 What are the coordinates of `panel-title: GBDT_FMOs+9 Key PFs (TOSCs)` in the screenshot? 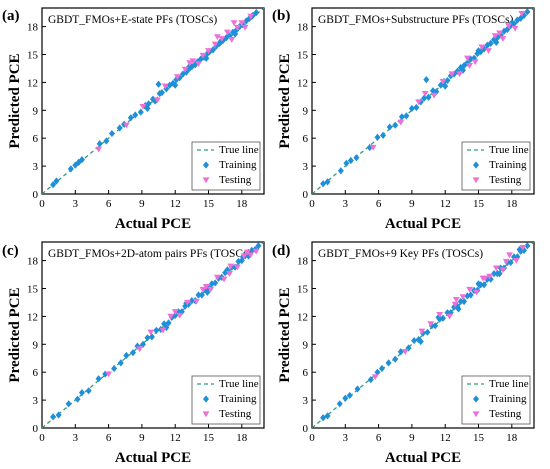 It's located at (400, 254).